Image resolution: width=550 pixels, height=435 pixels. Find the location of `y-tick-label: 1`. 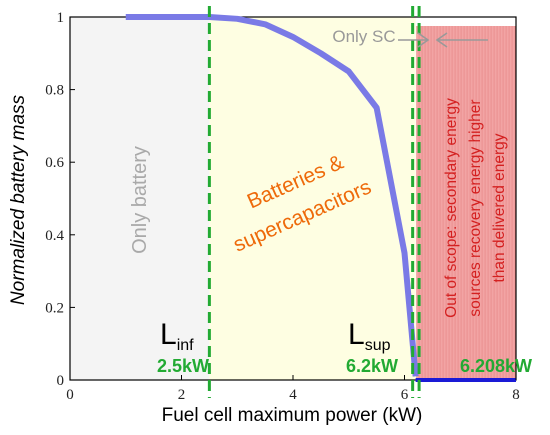

y-tick-label: 1 is located at coordinates (61, 18).